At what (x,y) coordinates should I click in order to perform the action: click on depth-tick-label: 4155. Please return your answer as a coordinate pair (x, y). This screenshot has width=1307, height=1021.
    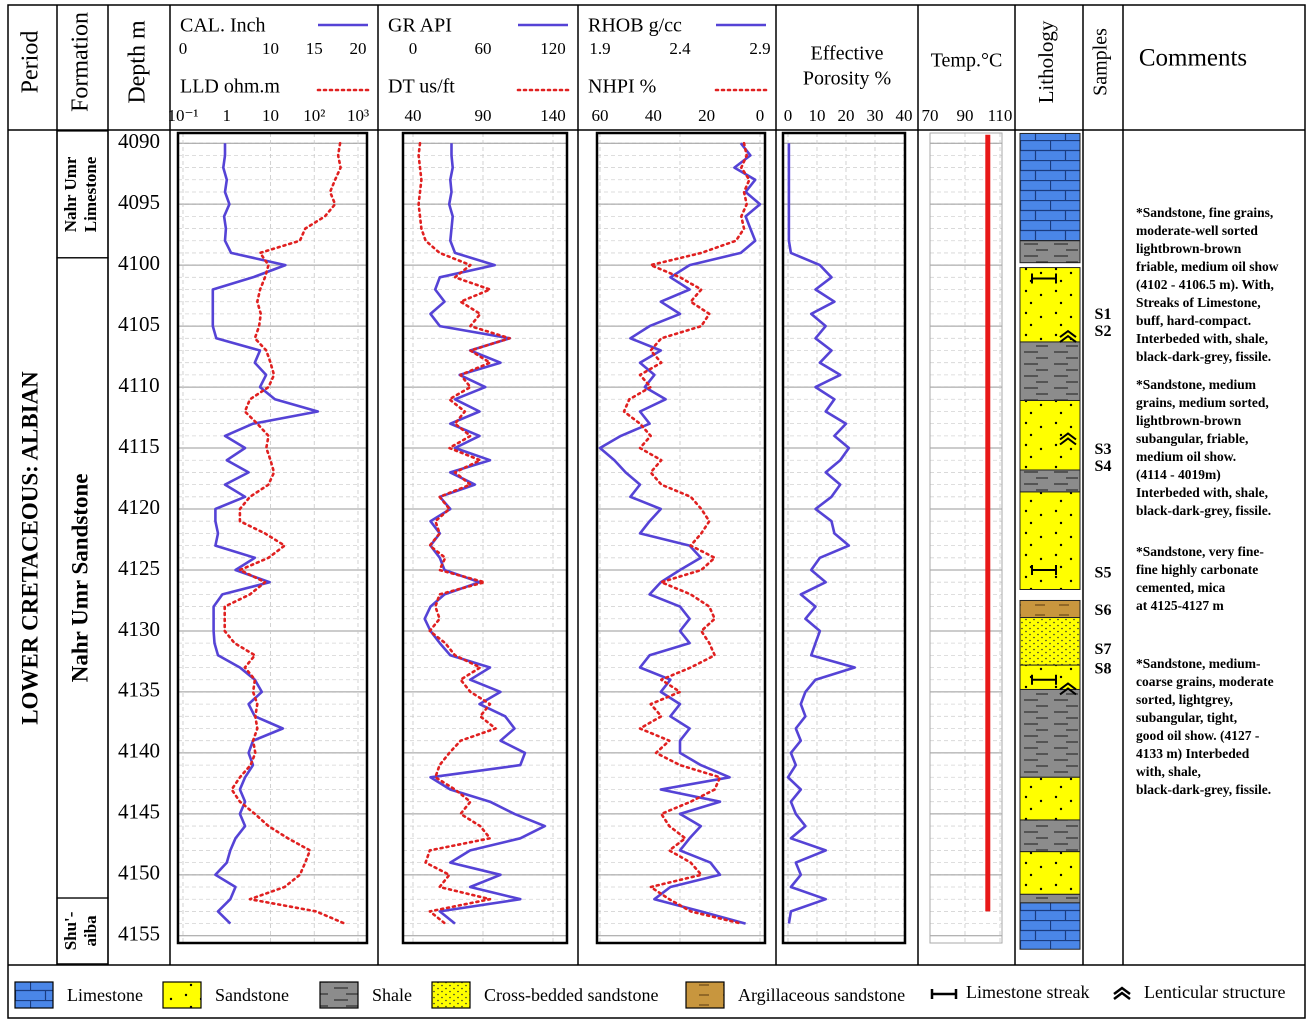
    Looking at the image, I should click on (139, 934).